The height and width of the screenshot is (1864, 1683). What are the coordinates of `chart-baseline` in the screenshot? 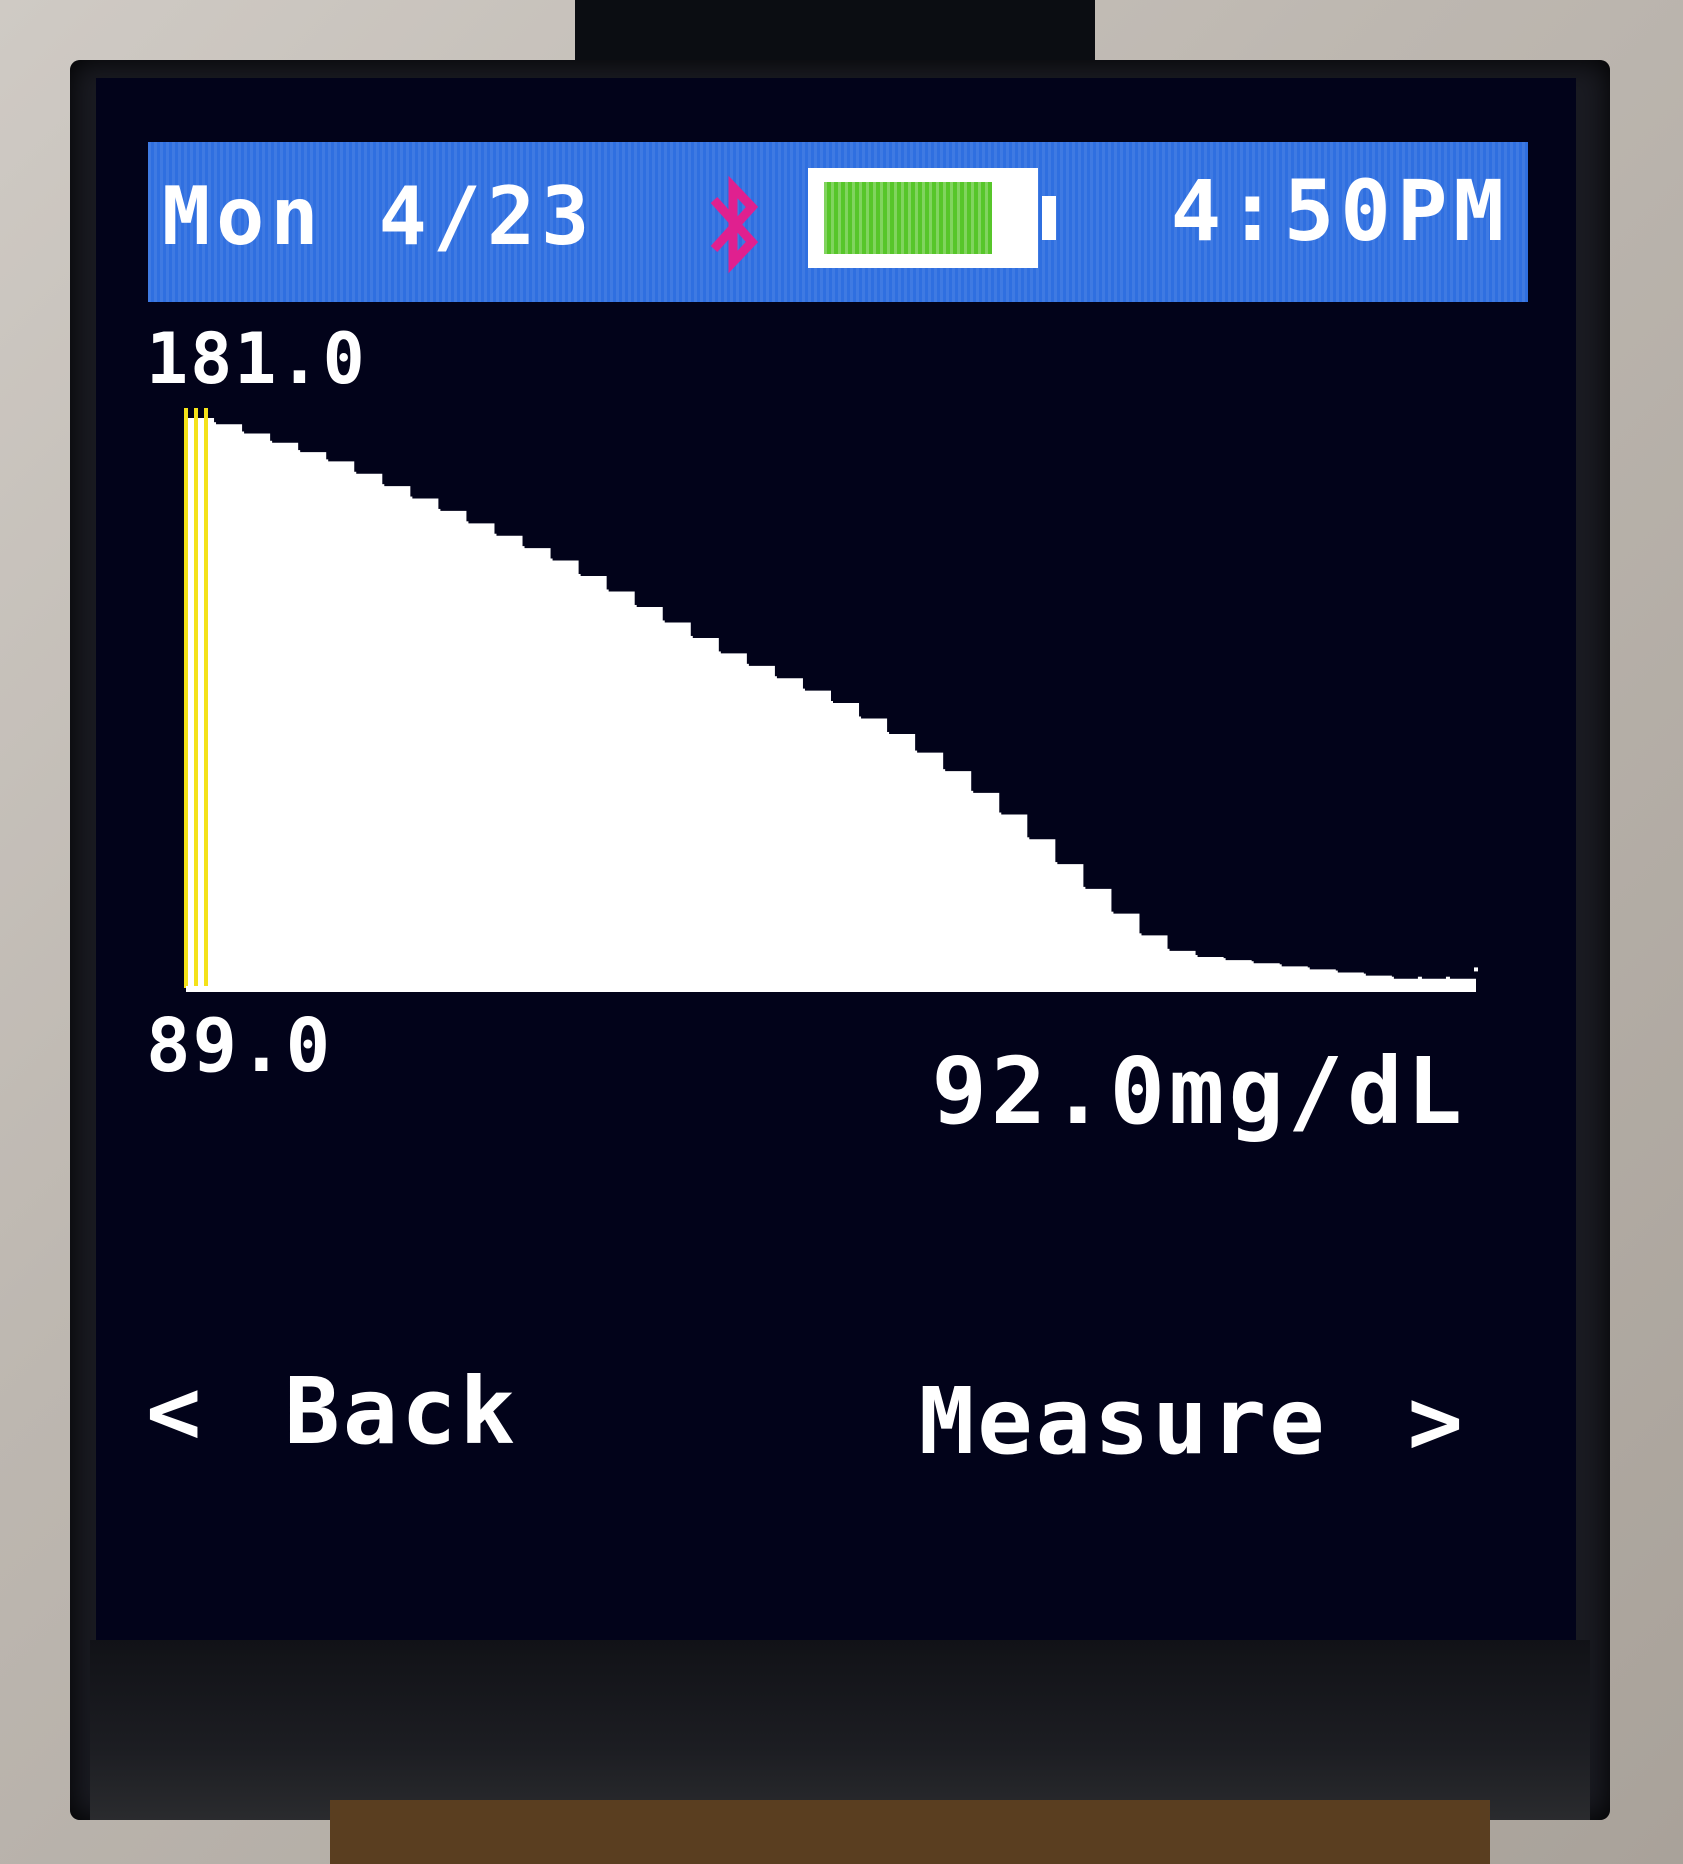 It's located at (831, 989).